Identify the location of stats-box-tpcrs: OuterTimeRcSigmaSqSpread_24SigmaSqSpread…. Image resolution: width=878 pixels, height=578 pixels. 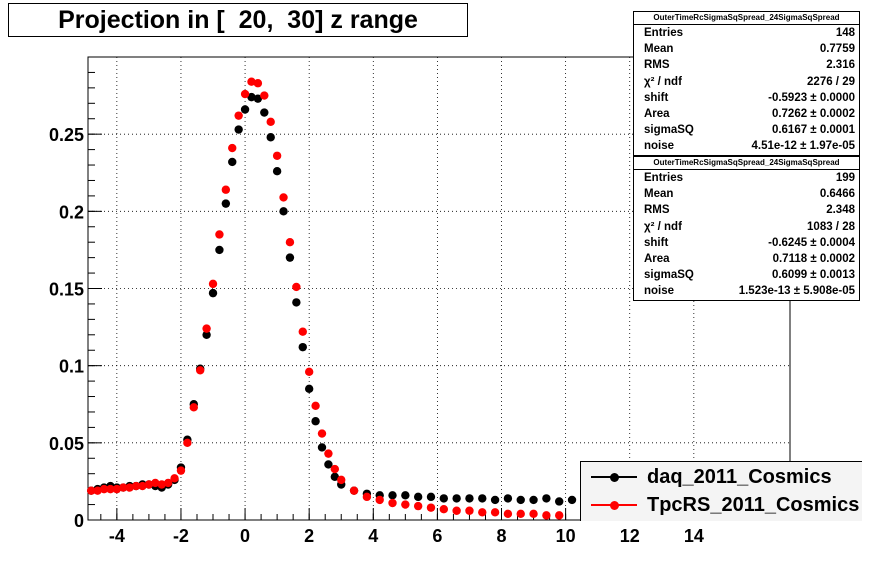
(746, 228).